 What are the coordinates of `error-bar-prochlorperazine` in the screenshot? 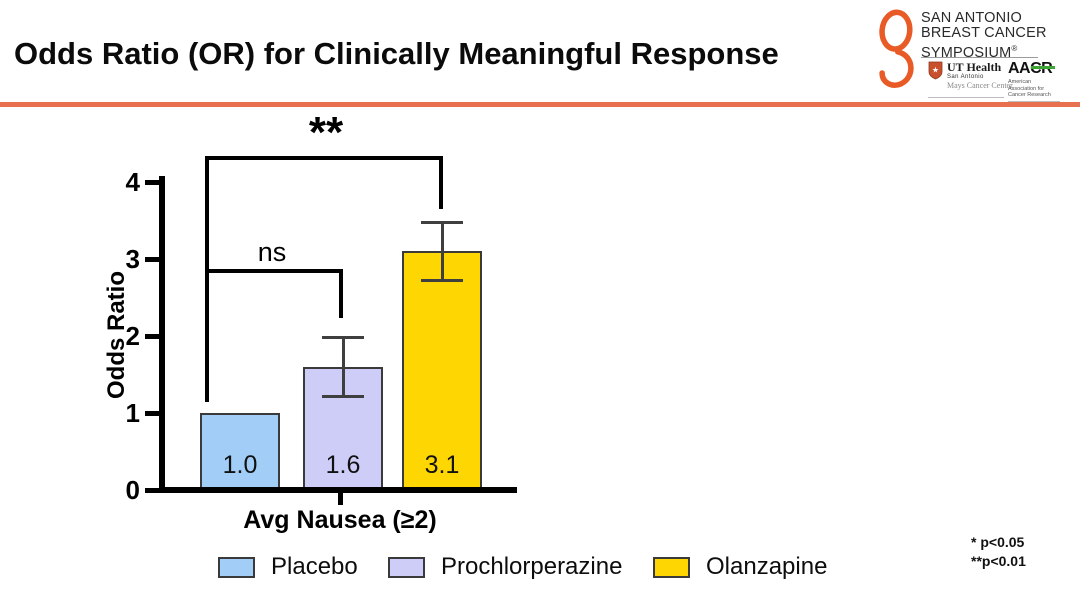 It's located at (343, 367).